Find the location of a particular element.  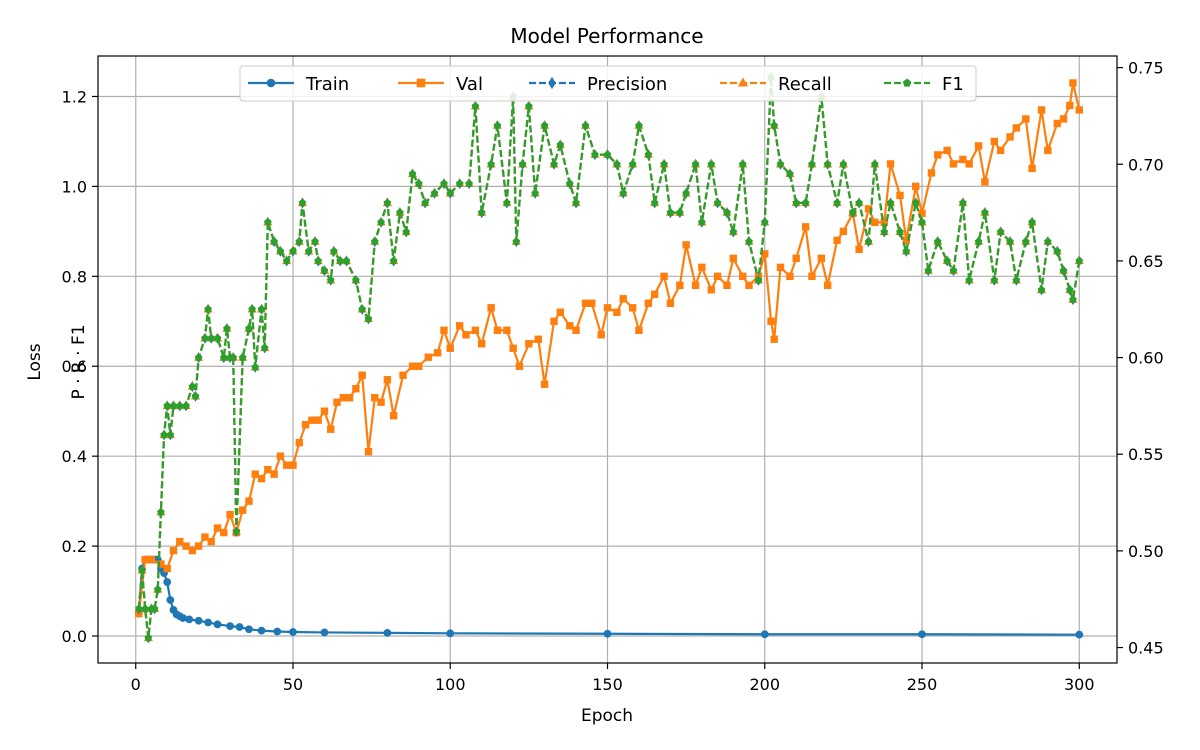

y-left-tick-label: 0.8 is located at coordinates (74, 276).